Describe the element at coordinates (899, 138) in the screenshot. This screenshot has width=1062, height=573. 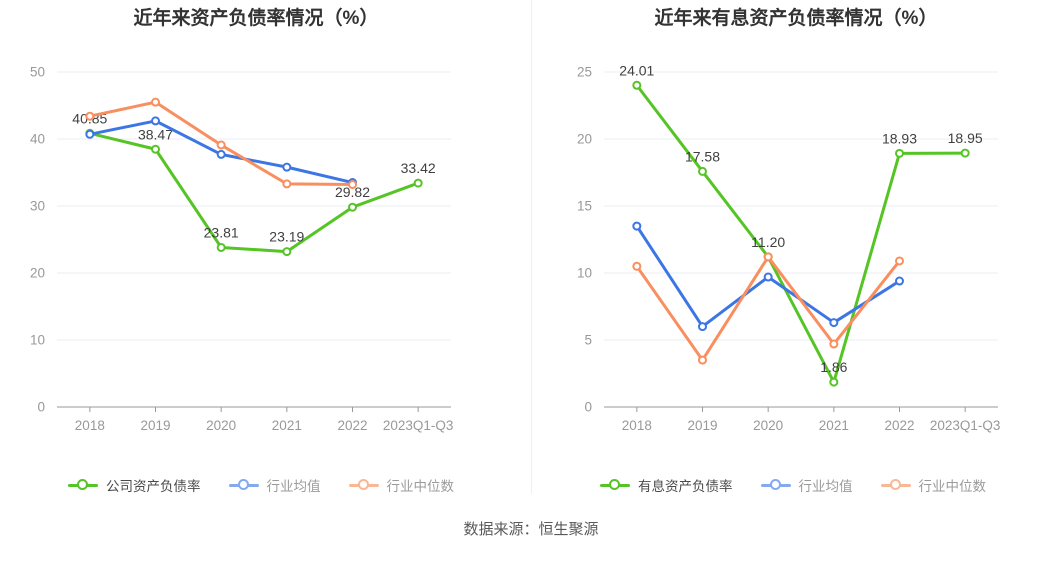
I see `data-point-label: 18.93` at that location.